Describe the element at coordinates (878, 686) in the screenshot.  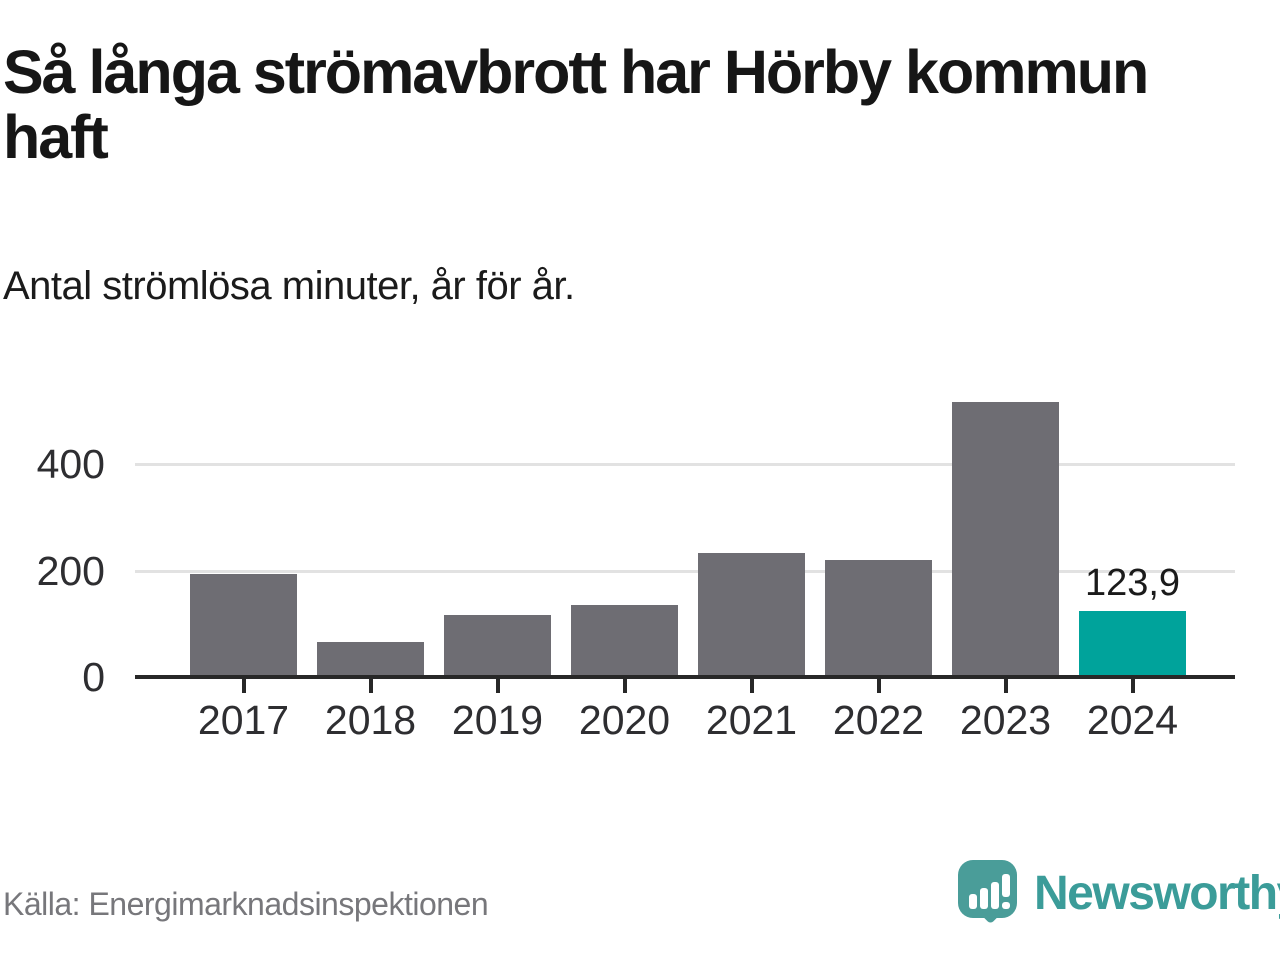
I see `x-tick-2022` at that location.